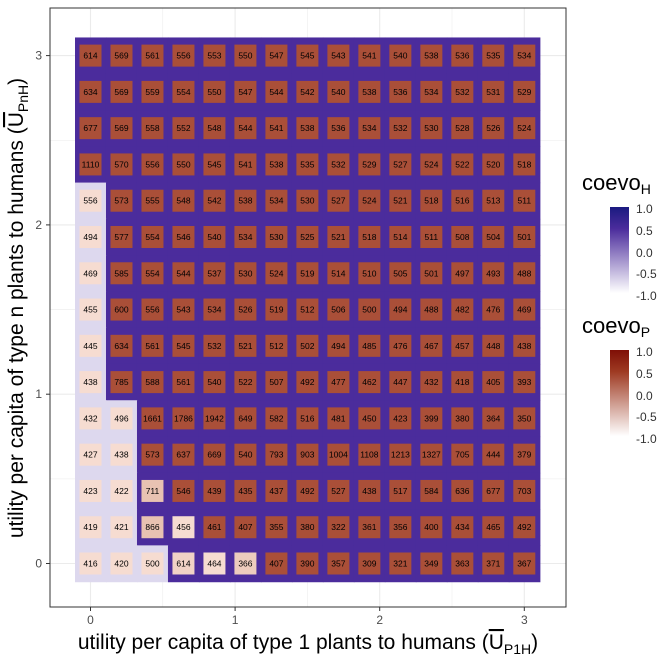 The height and width of the screenshot is (666, 666). Describe the element at coordinates (121, 346) in the screenshot. I see `cell-value-label: 634` at that location.